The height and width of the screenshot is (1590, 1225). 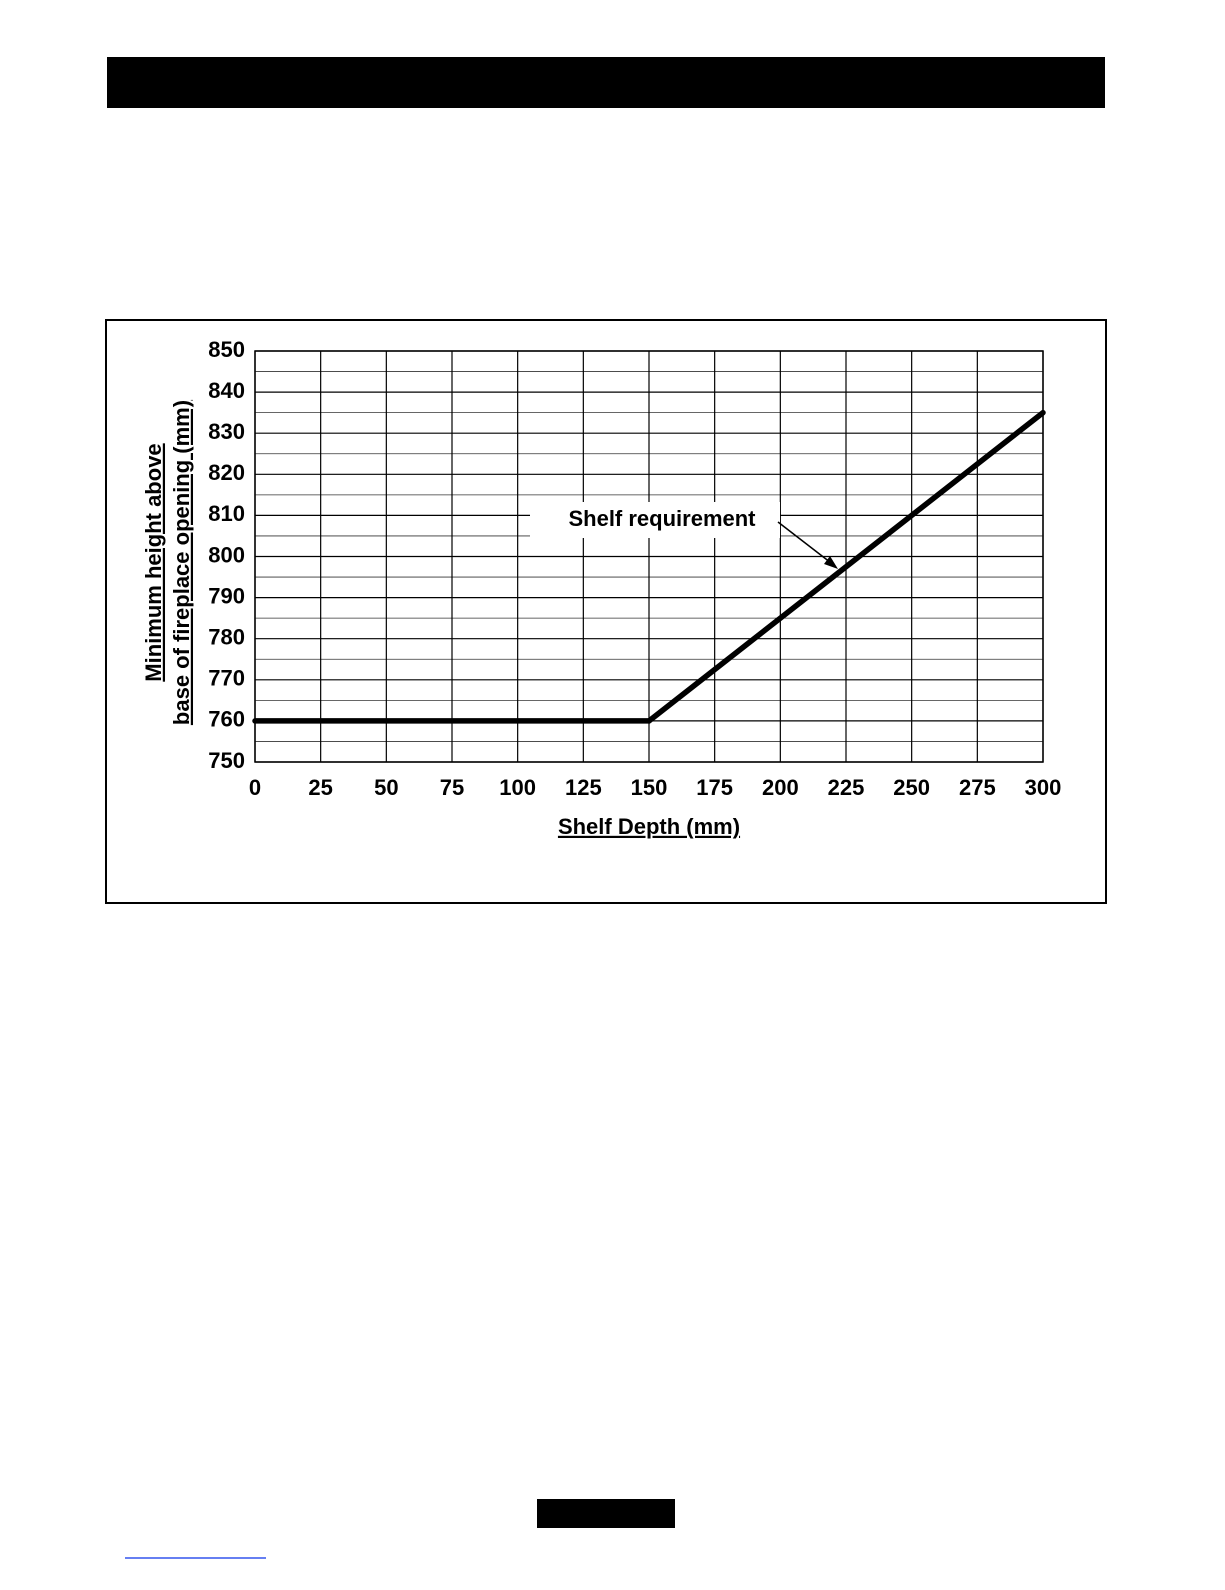 What do you see at coordinates (649, 787) in the screenshot?
I see `x-tick-label: 150` at bounding box center [649, 787].